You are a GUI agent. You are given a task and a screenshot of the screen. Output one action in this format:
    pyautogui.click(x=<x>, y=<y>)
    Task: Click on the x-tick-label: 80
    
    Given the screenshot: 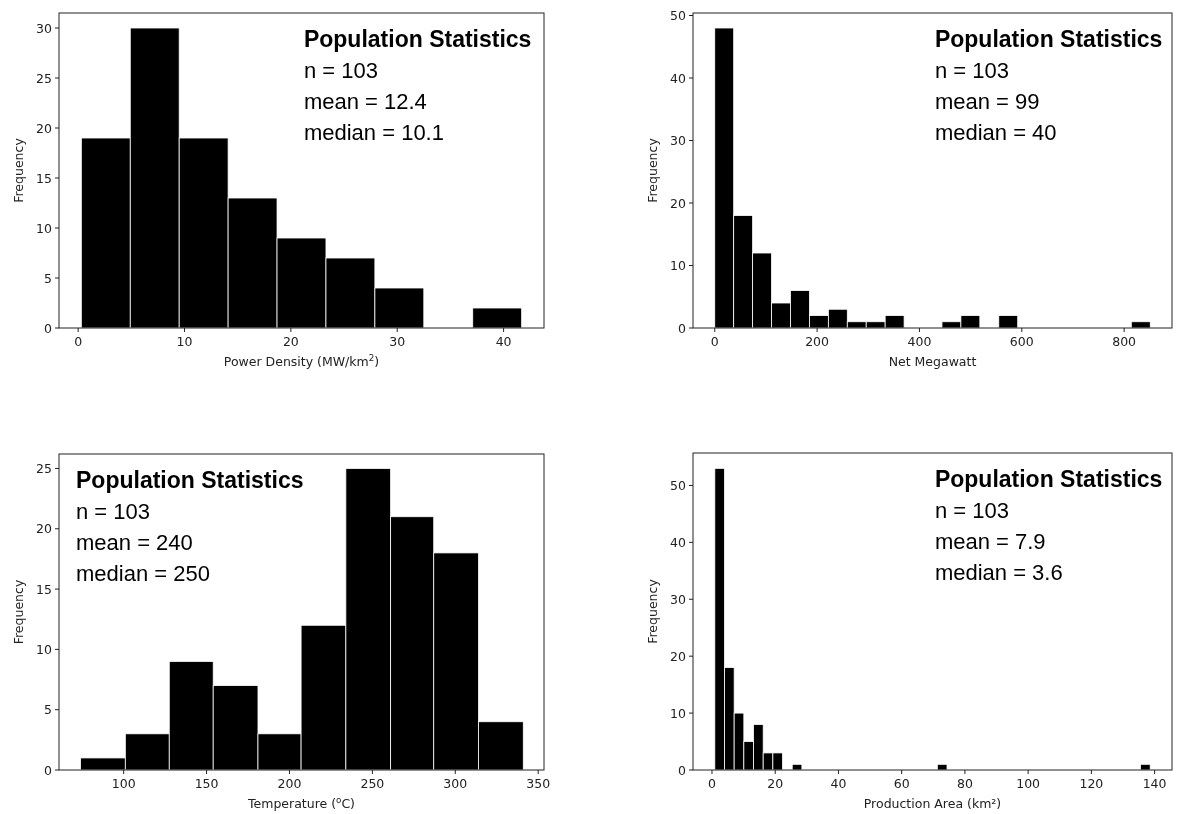 What is the action you would take?
    pyautogui.click(x=964, y=783)
    